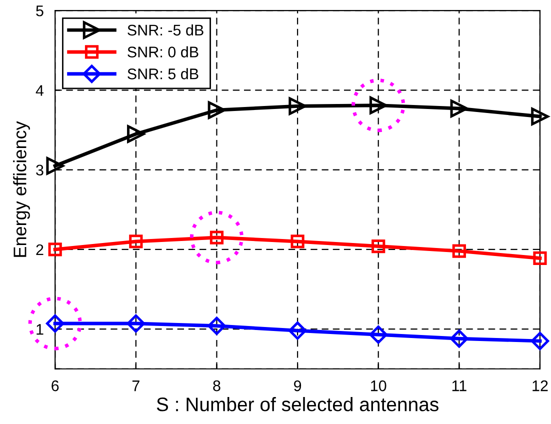 The image size is (551, 424). What do you see at coordinates (40, 249) in the screenshot?
I see `y-tick-label: 2` at bounding box center [40, 249].